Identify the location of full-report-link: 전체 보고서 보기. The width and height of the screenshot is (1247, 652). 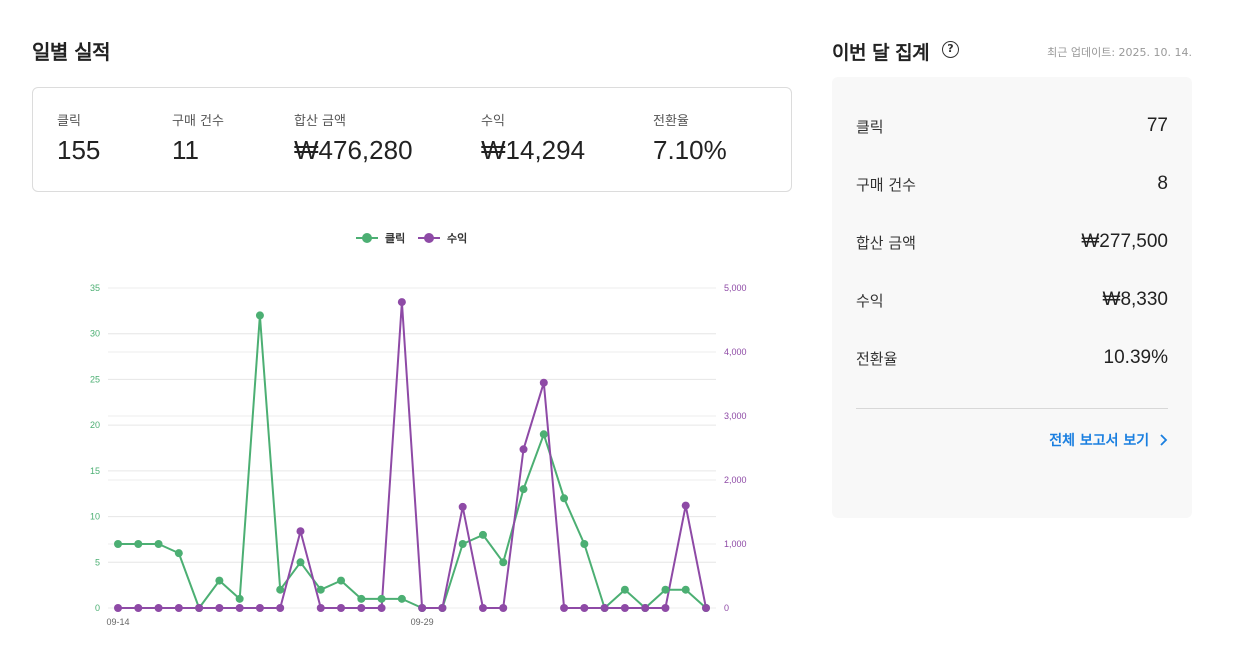
(1108, 440).